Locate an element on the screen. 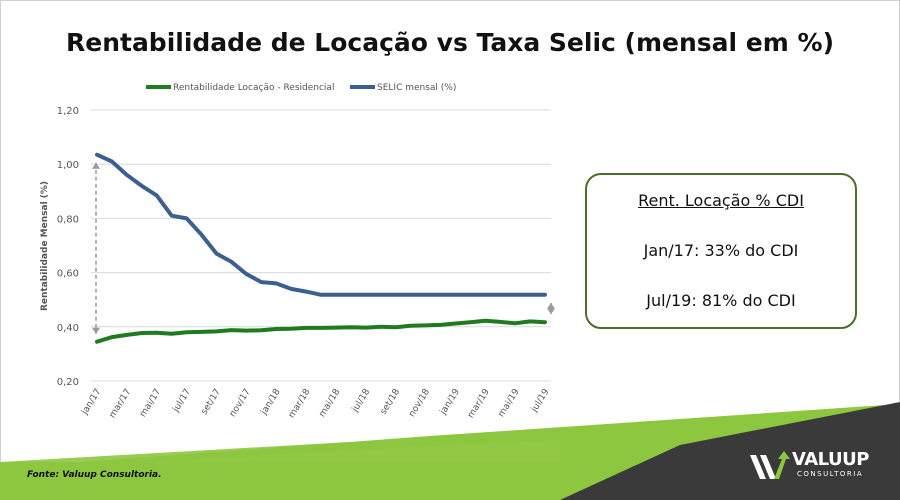 This screenshot has width=900, height=500. x-tick-label: mar/19 is located at coordinates (479, 403).